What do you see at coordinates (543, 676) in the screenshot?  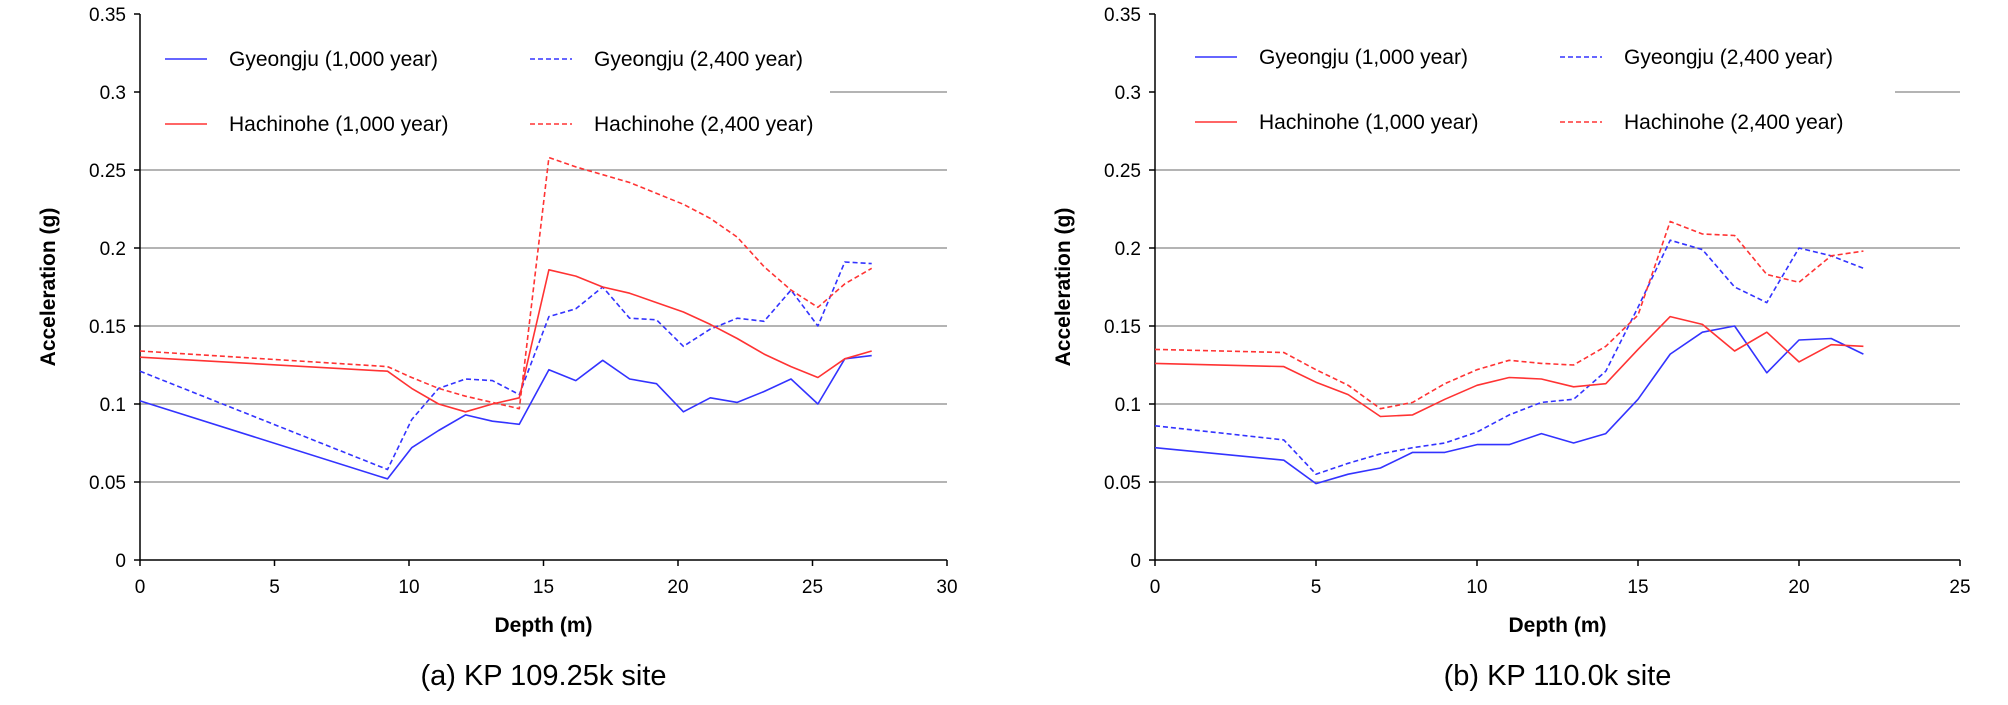 I see `figure-caption: (a) KP 109.25k site` at bounding box center [543, 676].